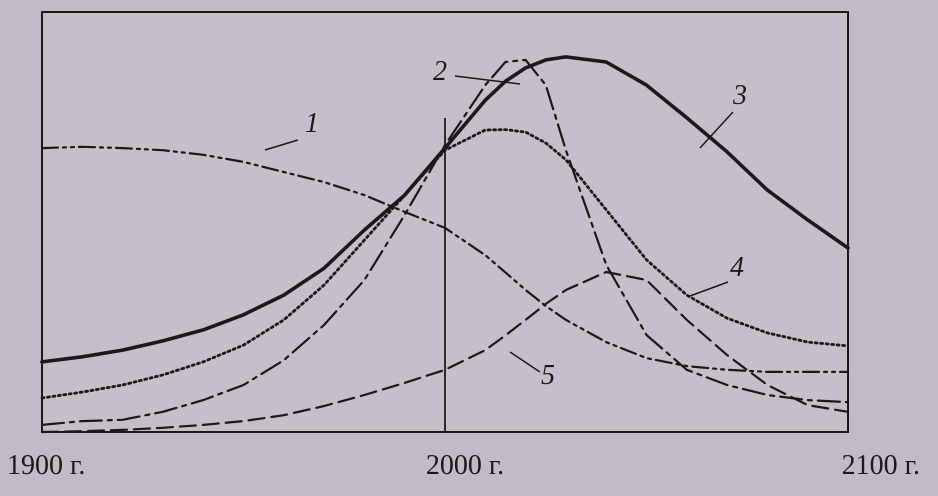 Image resolution: width=938 pixels, height=496 pixels. Describe the element at coordinates (548, 375) in the screenshot. I see `curve-label: 5` at that location.